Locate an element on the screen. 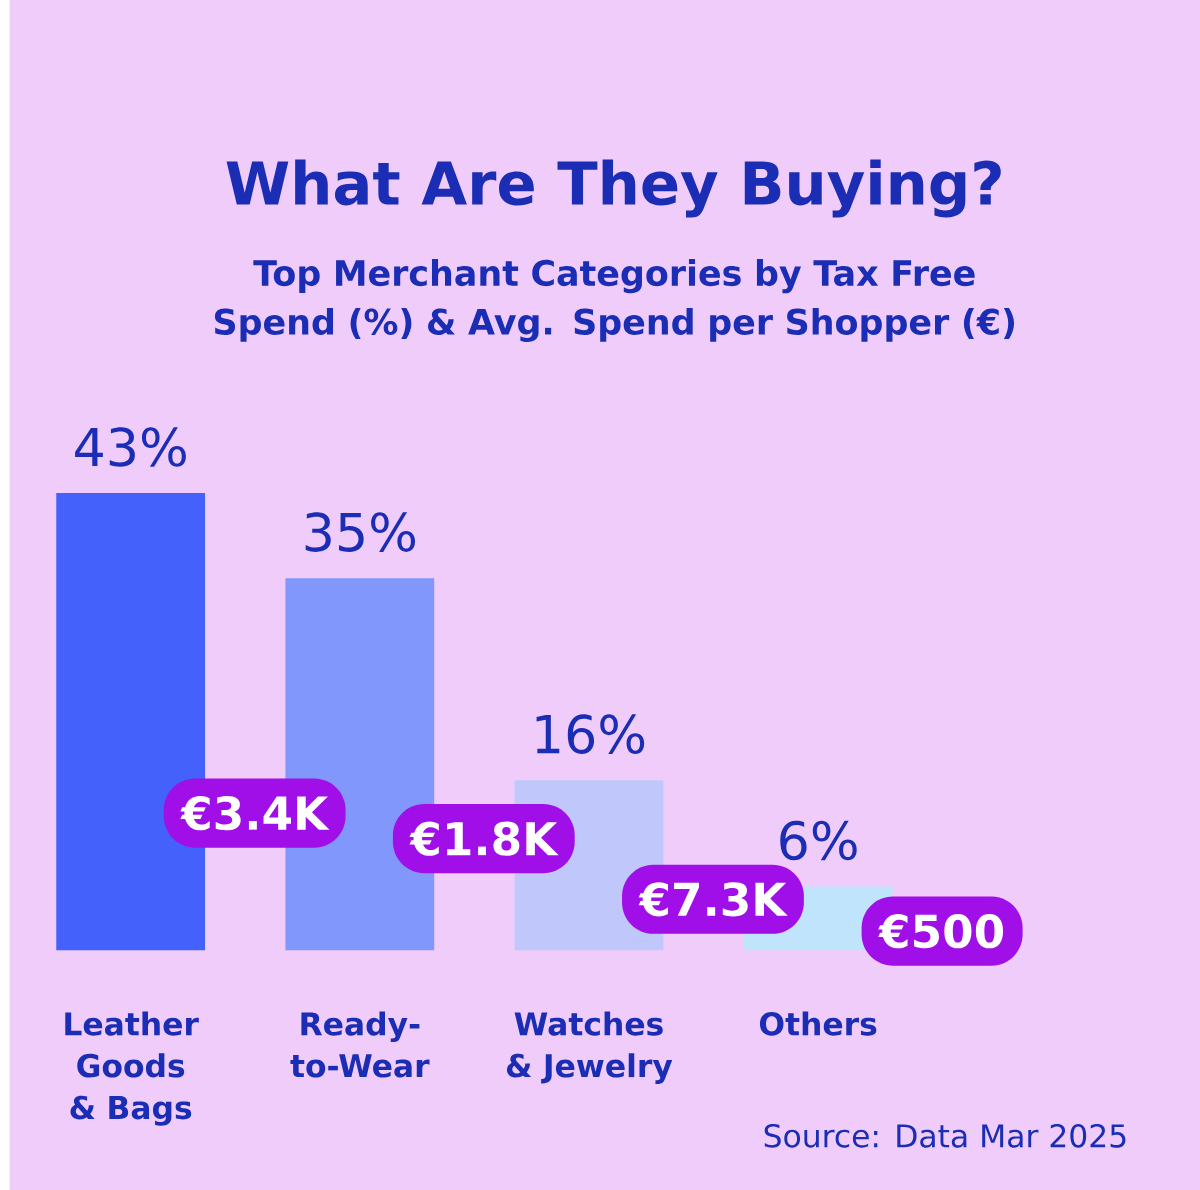 The width and height of the screenshot is (1200, 1190). annotation: €500 is located at coordinates (941, 931).